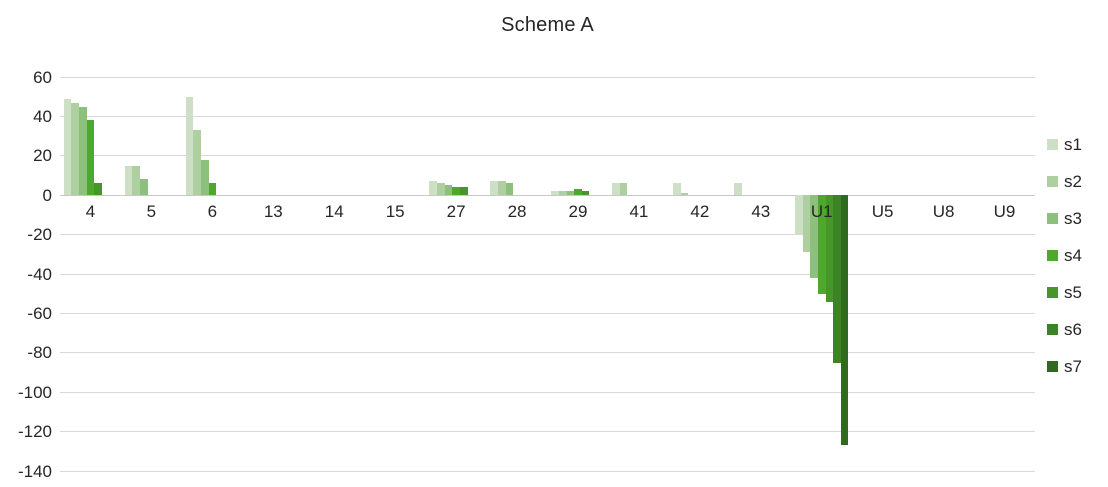 This screenshot has height=487, width=1108. Describe the element at coordinates (1004, 212) in the screenshot. I see `x-axis-category-label: U9` at that location.